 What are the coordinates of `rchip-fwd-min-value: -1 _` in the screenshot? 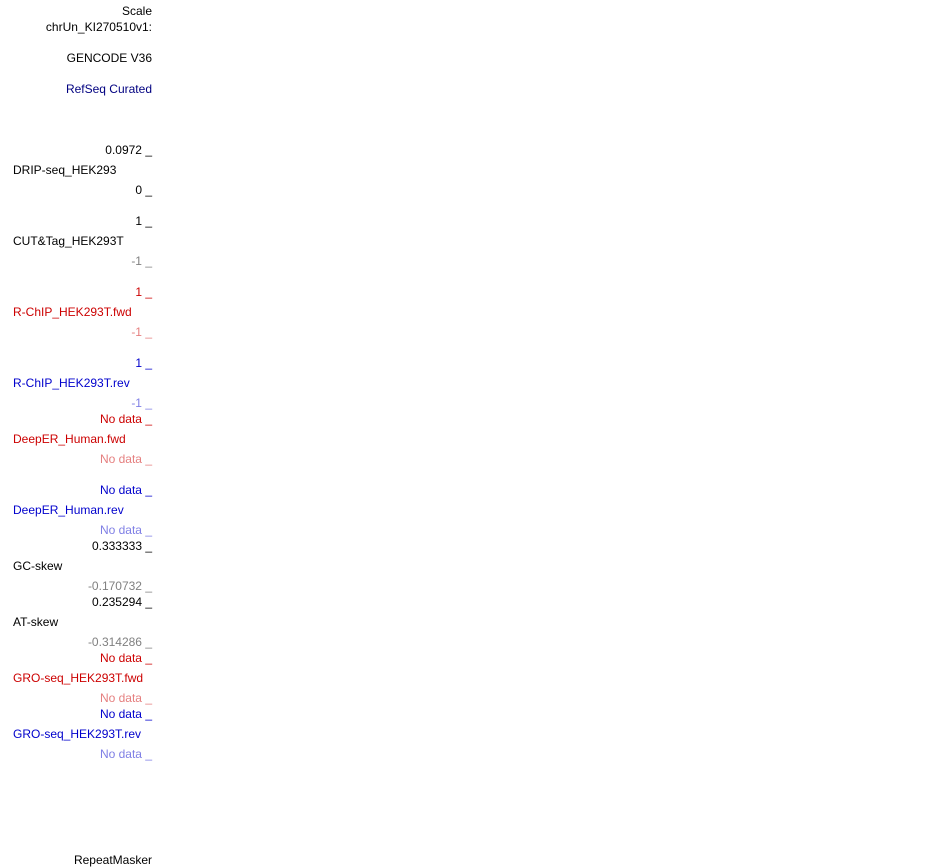 It's located at (141, 332).